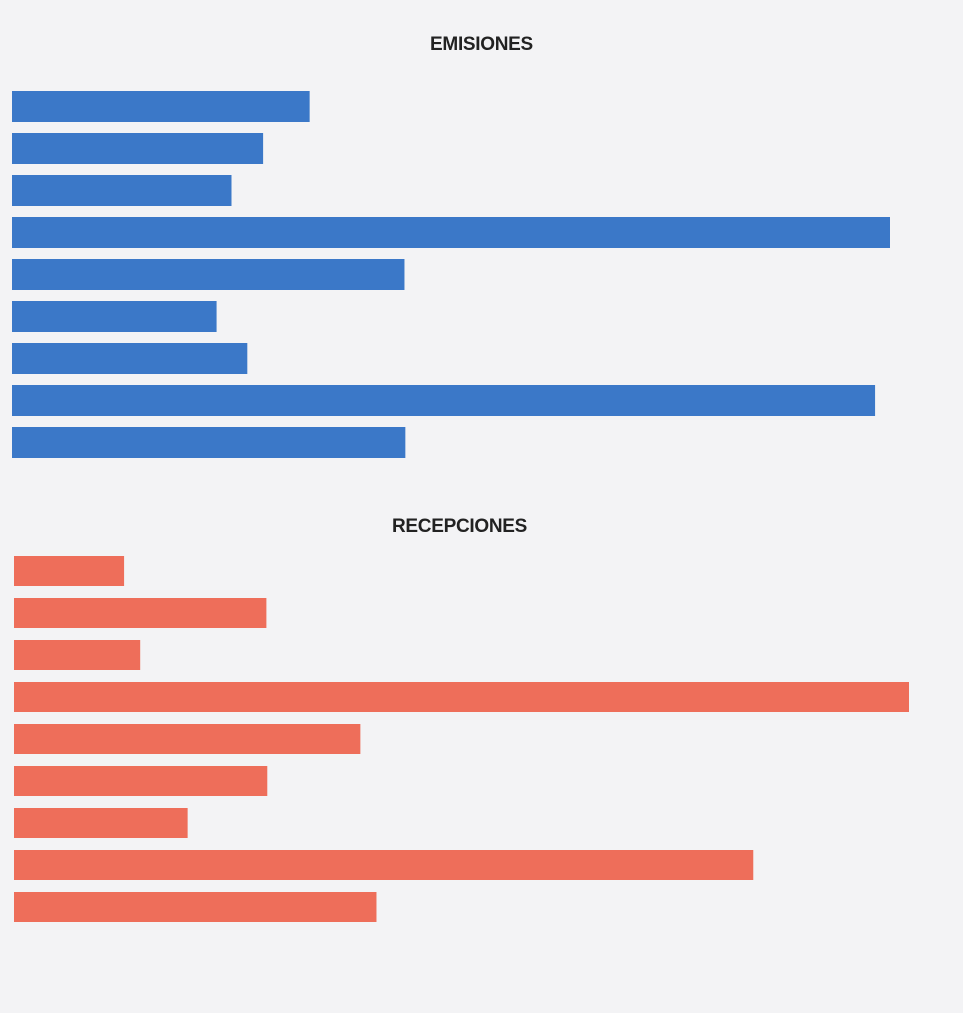  What do you see at coordinates (481, 44) in the screenshot?
I see `emisiones-chart-title: EMISIONES` at bounding box center [481, 44].